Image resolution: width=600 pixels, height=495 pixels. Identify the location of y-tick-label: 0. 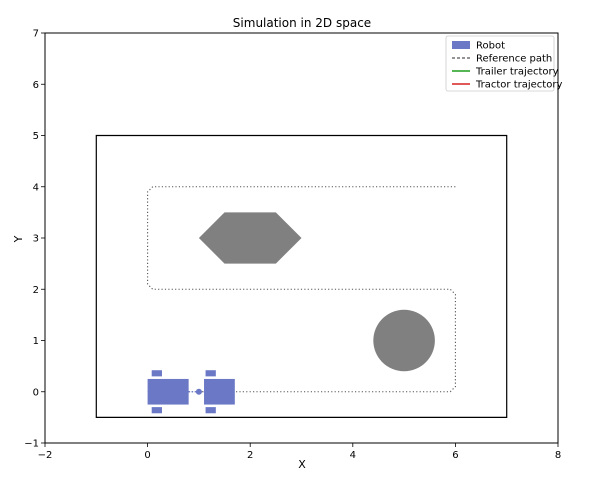
(36, 392).